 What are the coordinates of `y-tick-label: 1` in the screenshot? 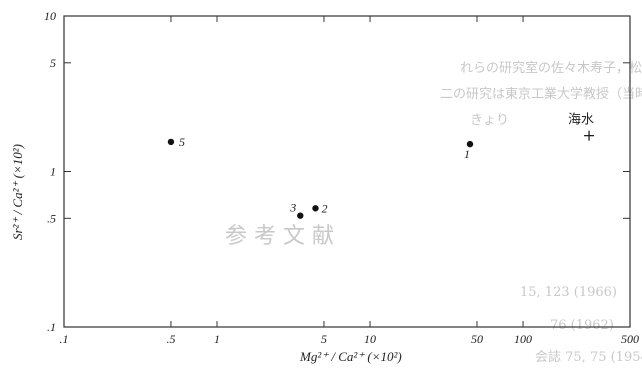 It's located at (53, 172).